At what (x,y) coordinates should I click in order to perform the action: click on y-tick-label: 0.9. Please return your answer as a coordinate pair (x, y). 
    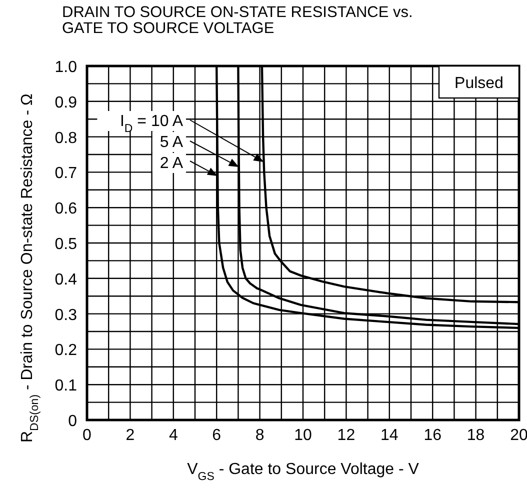
    Looking at the image, I should click on (66, 103).